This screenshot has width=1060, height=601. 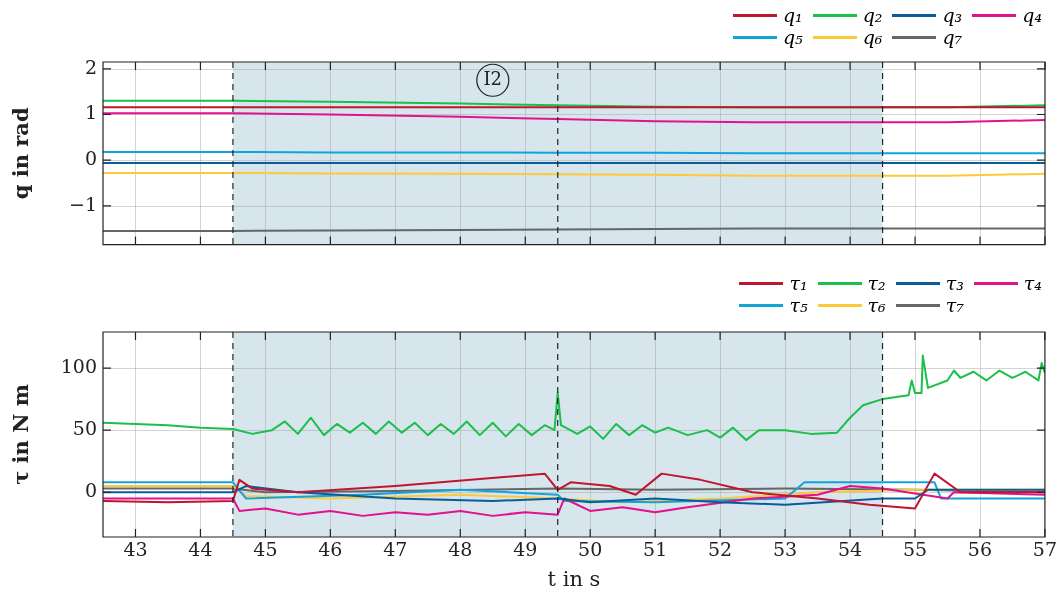 I want to click on legend-label: τ₃, so click(x=954, y=283).